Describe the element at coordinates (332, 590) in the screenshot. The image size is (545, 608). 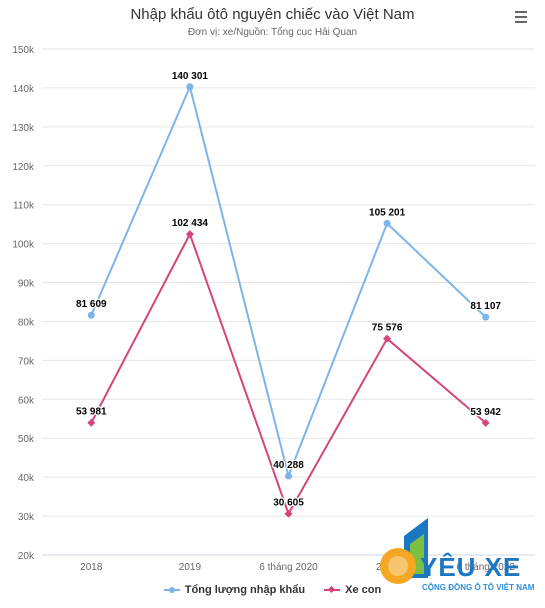
I see `legend-swatch-cars` at that location.